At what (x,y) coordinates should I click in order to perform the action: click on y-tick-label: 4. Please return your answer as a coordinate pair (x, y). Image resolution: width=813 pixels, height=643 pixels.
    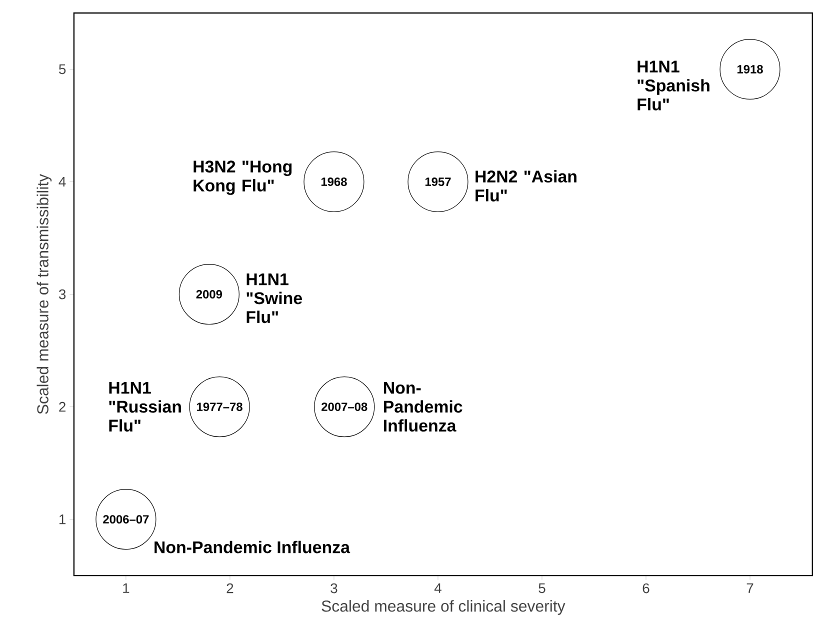
    Looking at the image, I should click on (62, 182).